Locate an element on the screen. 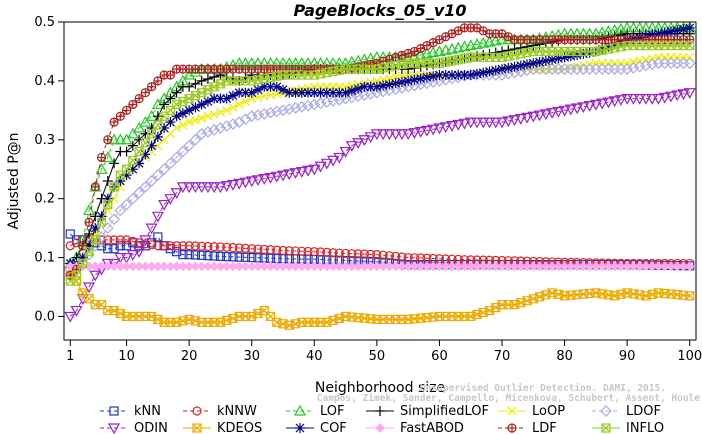 The height and width of the screenshot is (434, 702). x-axis: 1 10 20 30 40 50 60 70 80 90 100 is located at coordinates (384, 352).